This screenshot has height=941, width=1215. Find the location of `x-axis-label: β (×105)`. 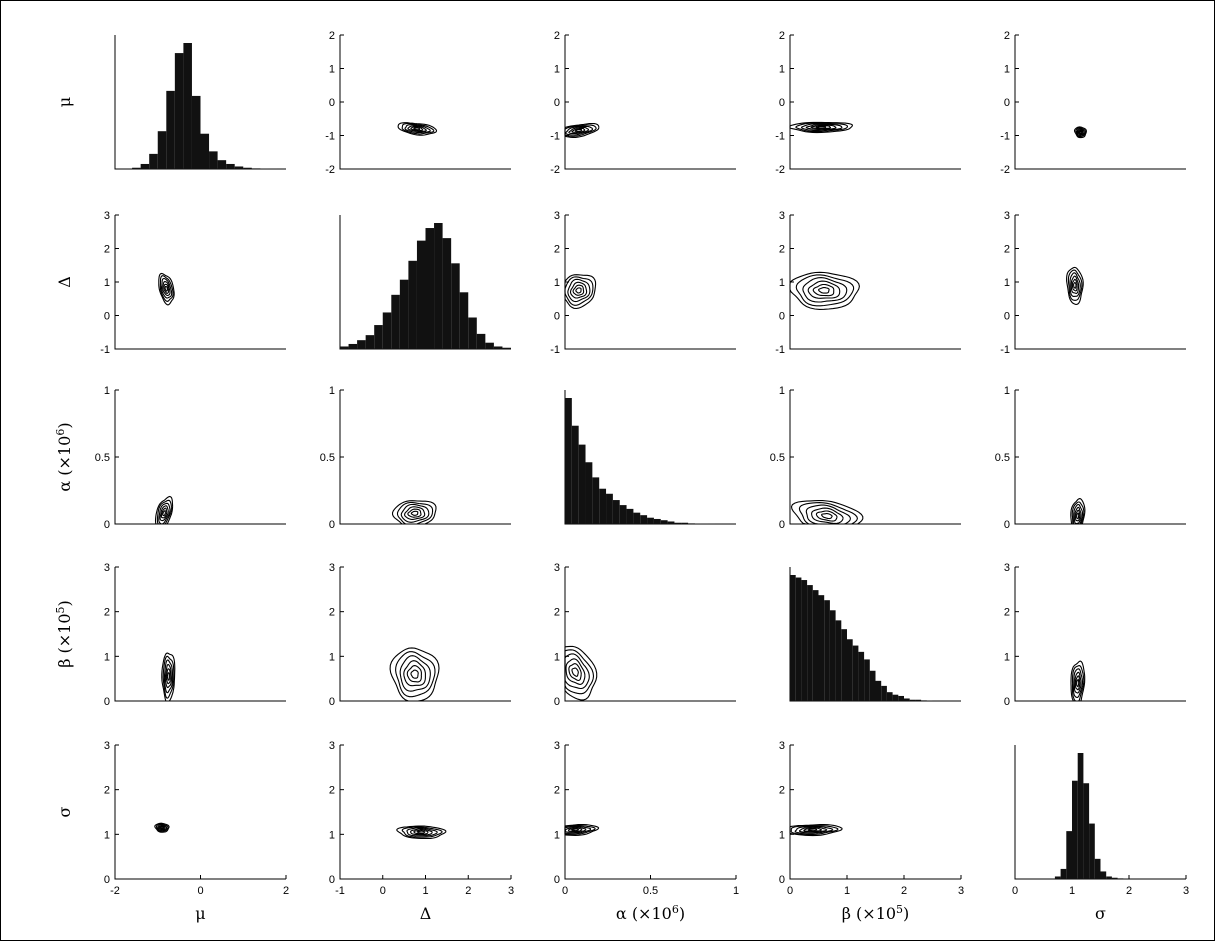

x-axis-label: β (×105) is located at coordinates (876, 913).